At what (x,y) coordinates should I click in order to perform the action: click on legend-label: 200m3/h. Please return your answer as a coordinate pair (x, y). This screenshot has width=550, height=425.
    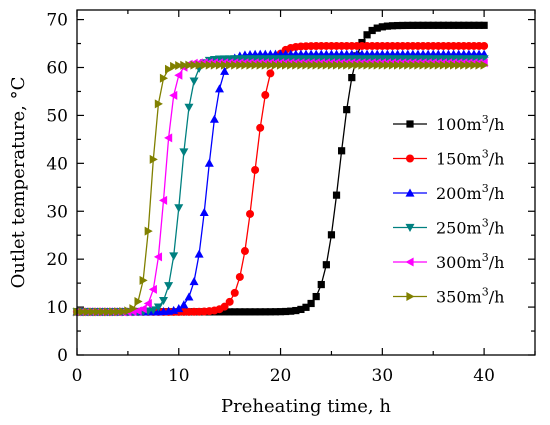
    Looking at the image, I should click on (470, 192).